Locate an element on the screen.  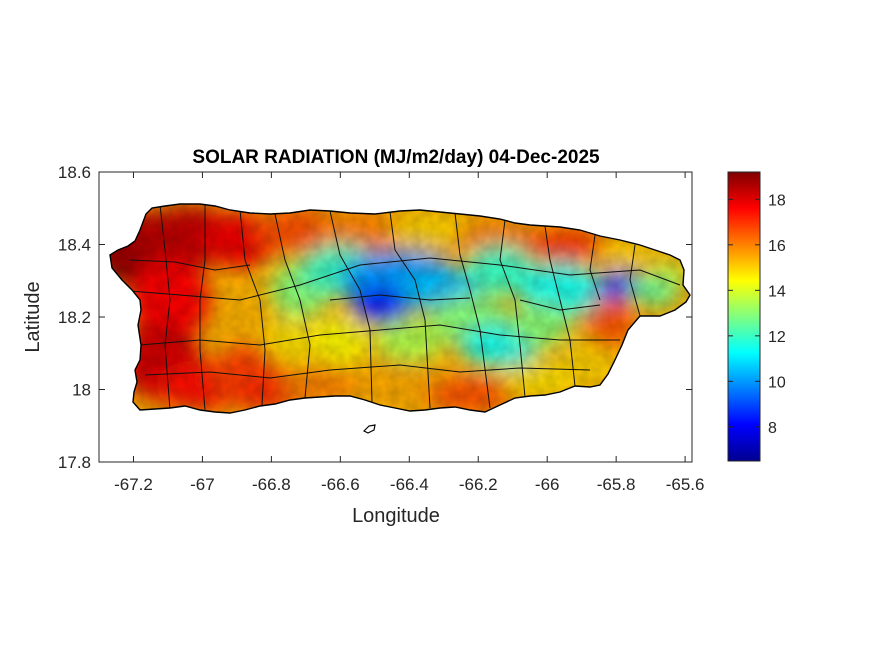
y-tick-label: 18.6 is located at coordinates (74, 172).